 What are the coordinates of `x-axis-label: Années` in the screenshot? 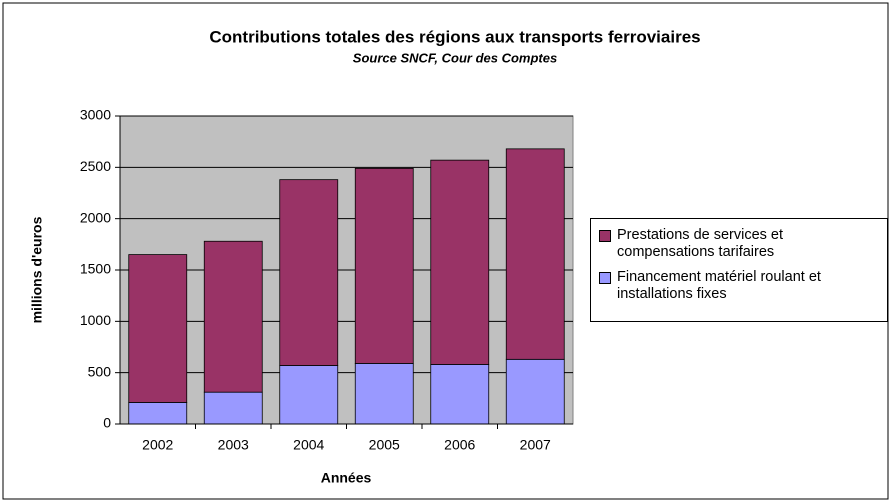 It's located at (346, 478).